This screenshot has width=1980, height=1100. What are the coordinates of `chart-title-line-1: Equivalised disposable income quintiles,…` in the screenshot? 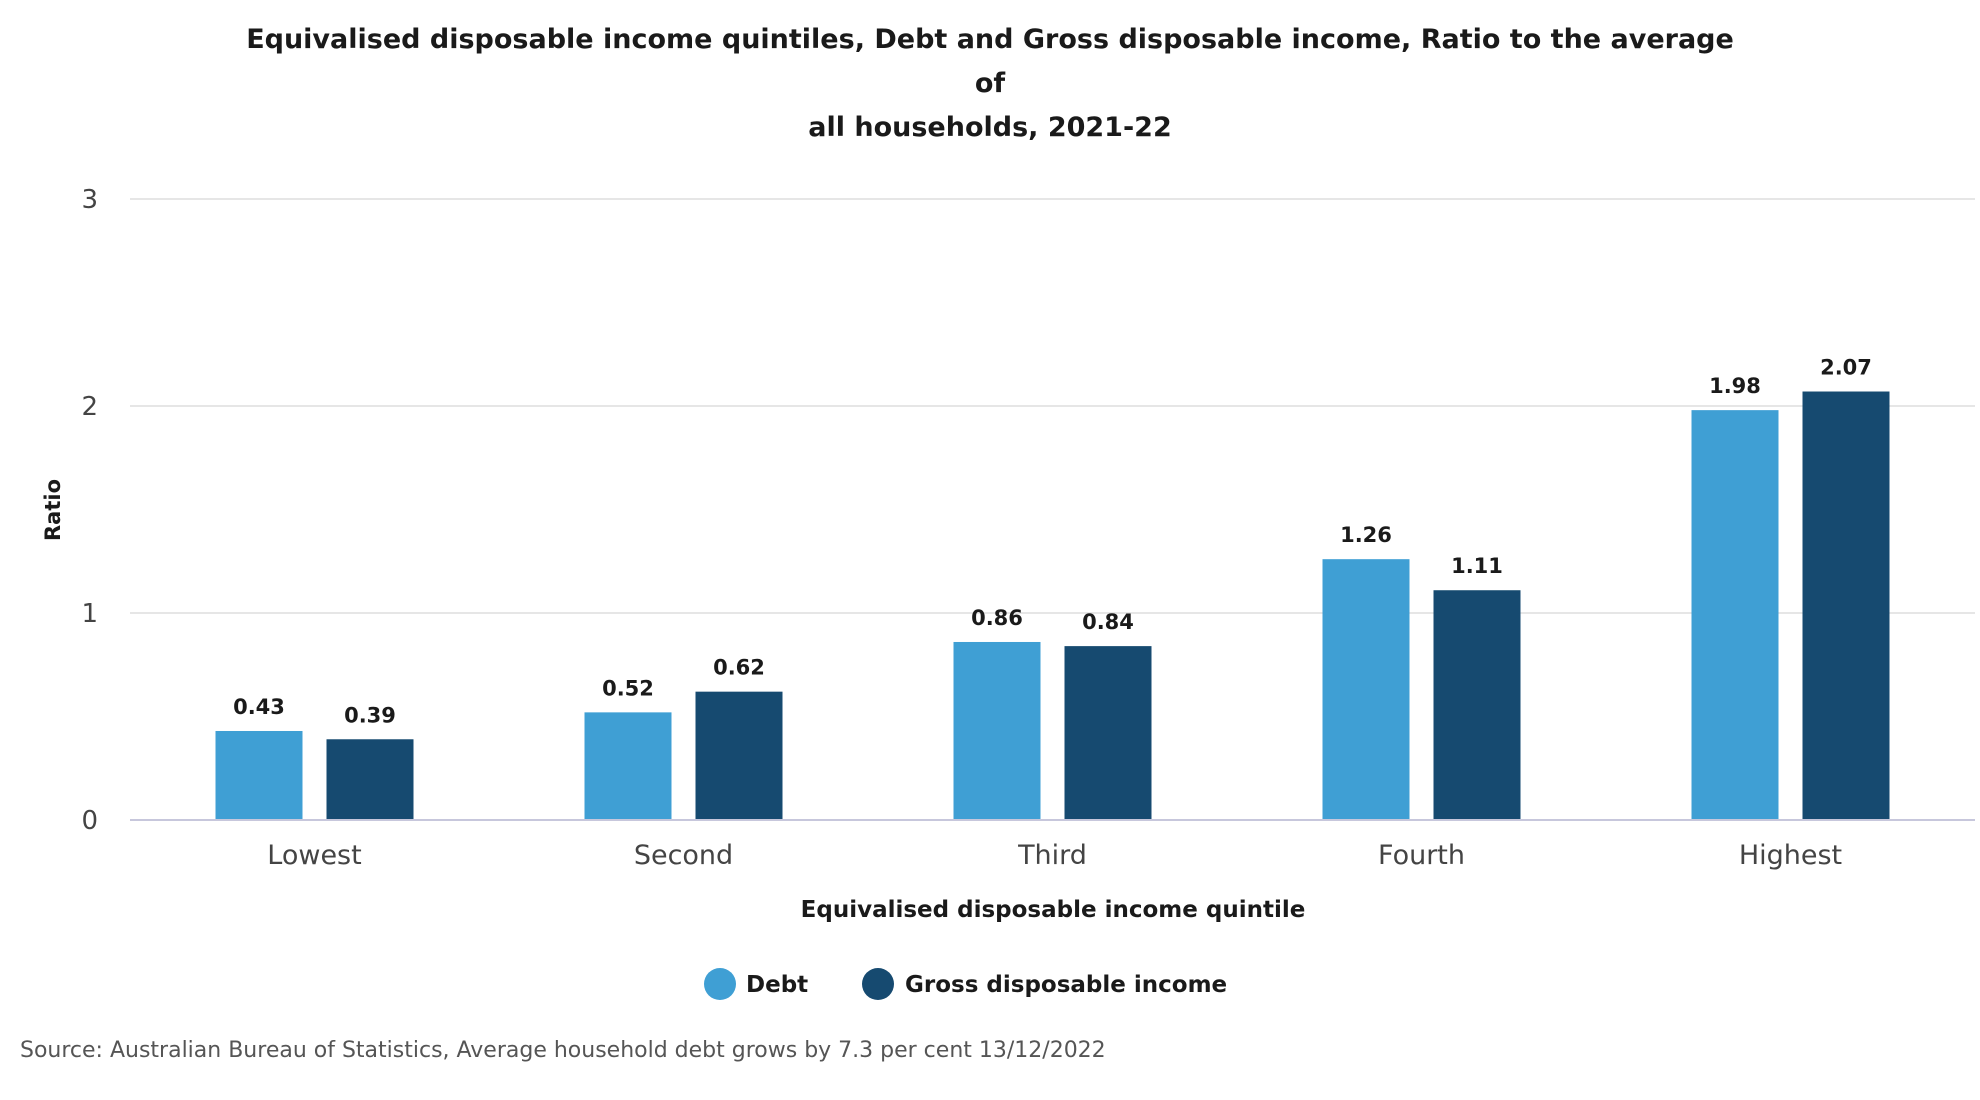 It's located at (990, 61).